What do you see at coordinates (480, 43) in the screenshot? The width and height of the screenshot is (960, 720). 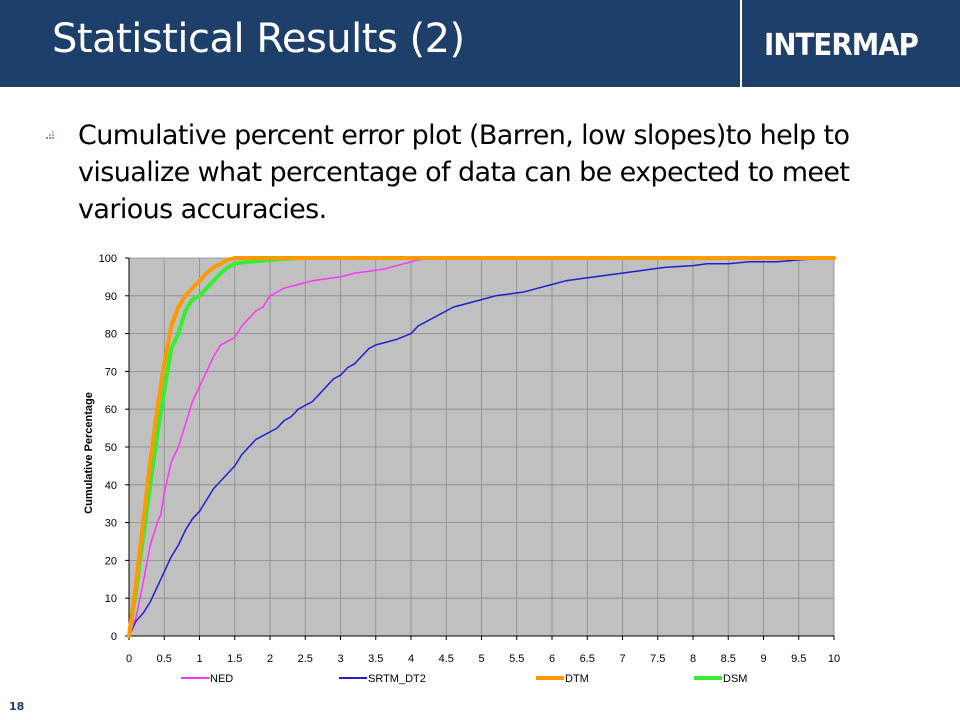 I see `title-bar: Statistical Results (2) INTERMAP` at bounding box center [480, 43].